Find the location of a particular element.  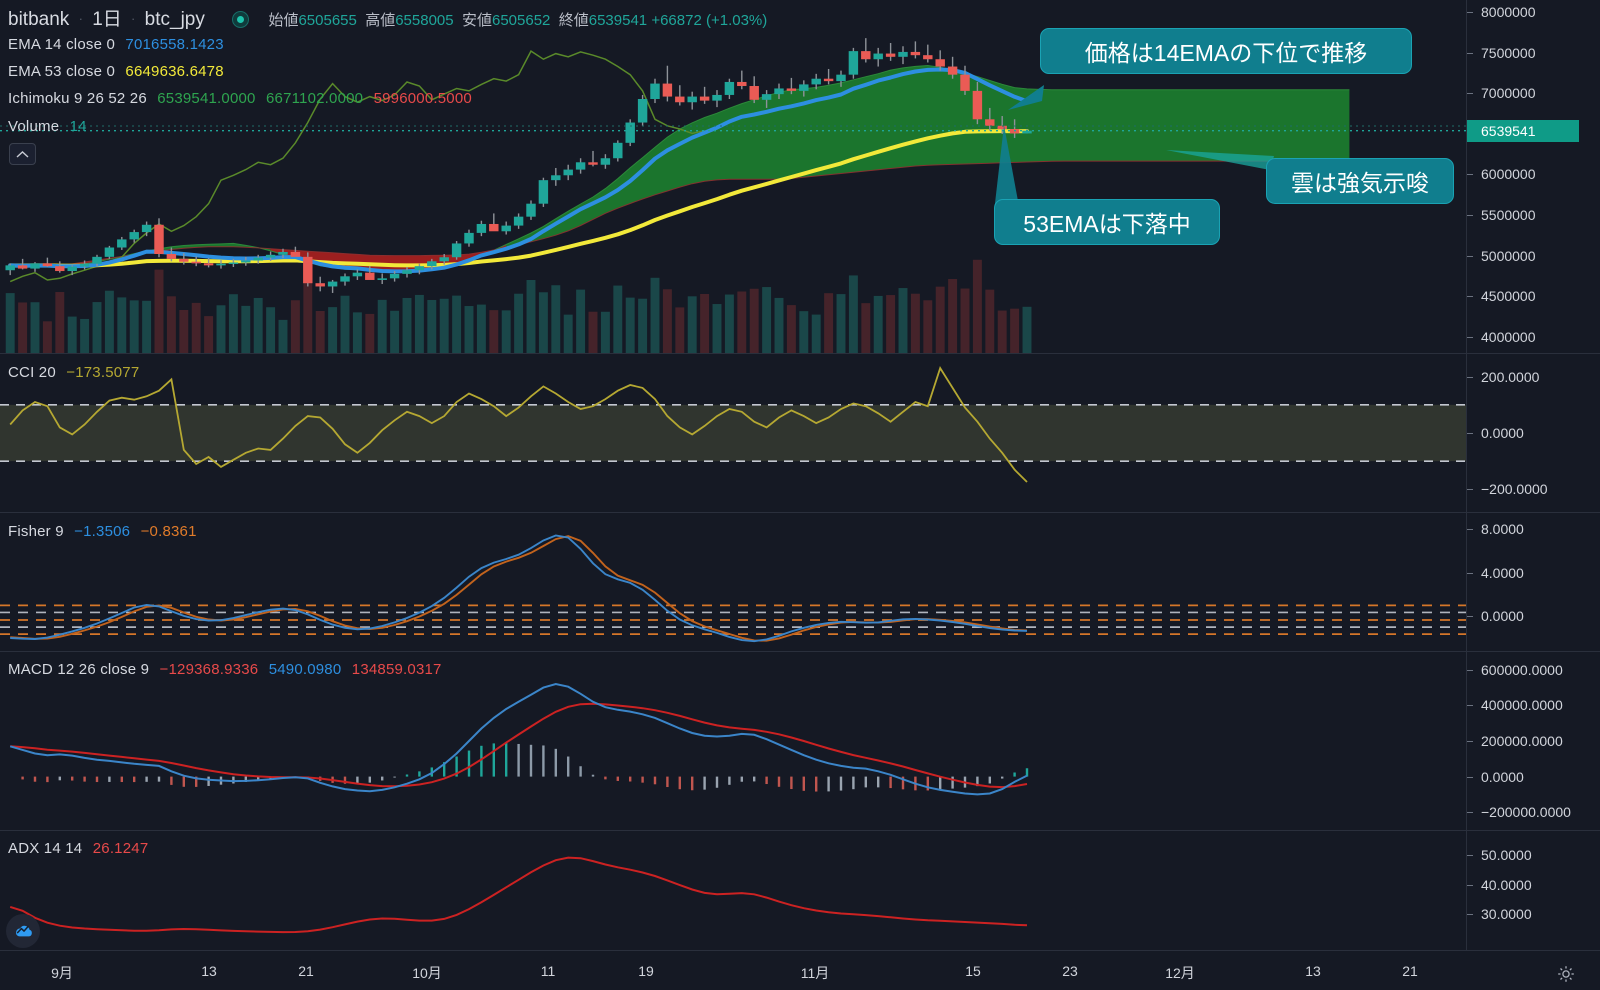

annotation-ema53-falling-text: 53EMAは下落中 is located at coordinates (1107, 224).